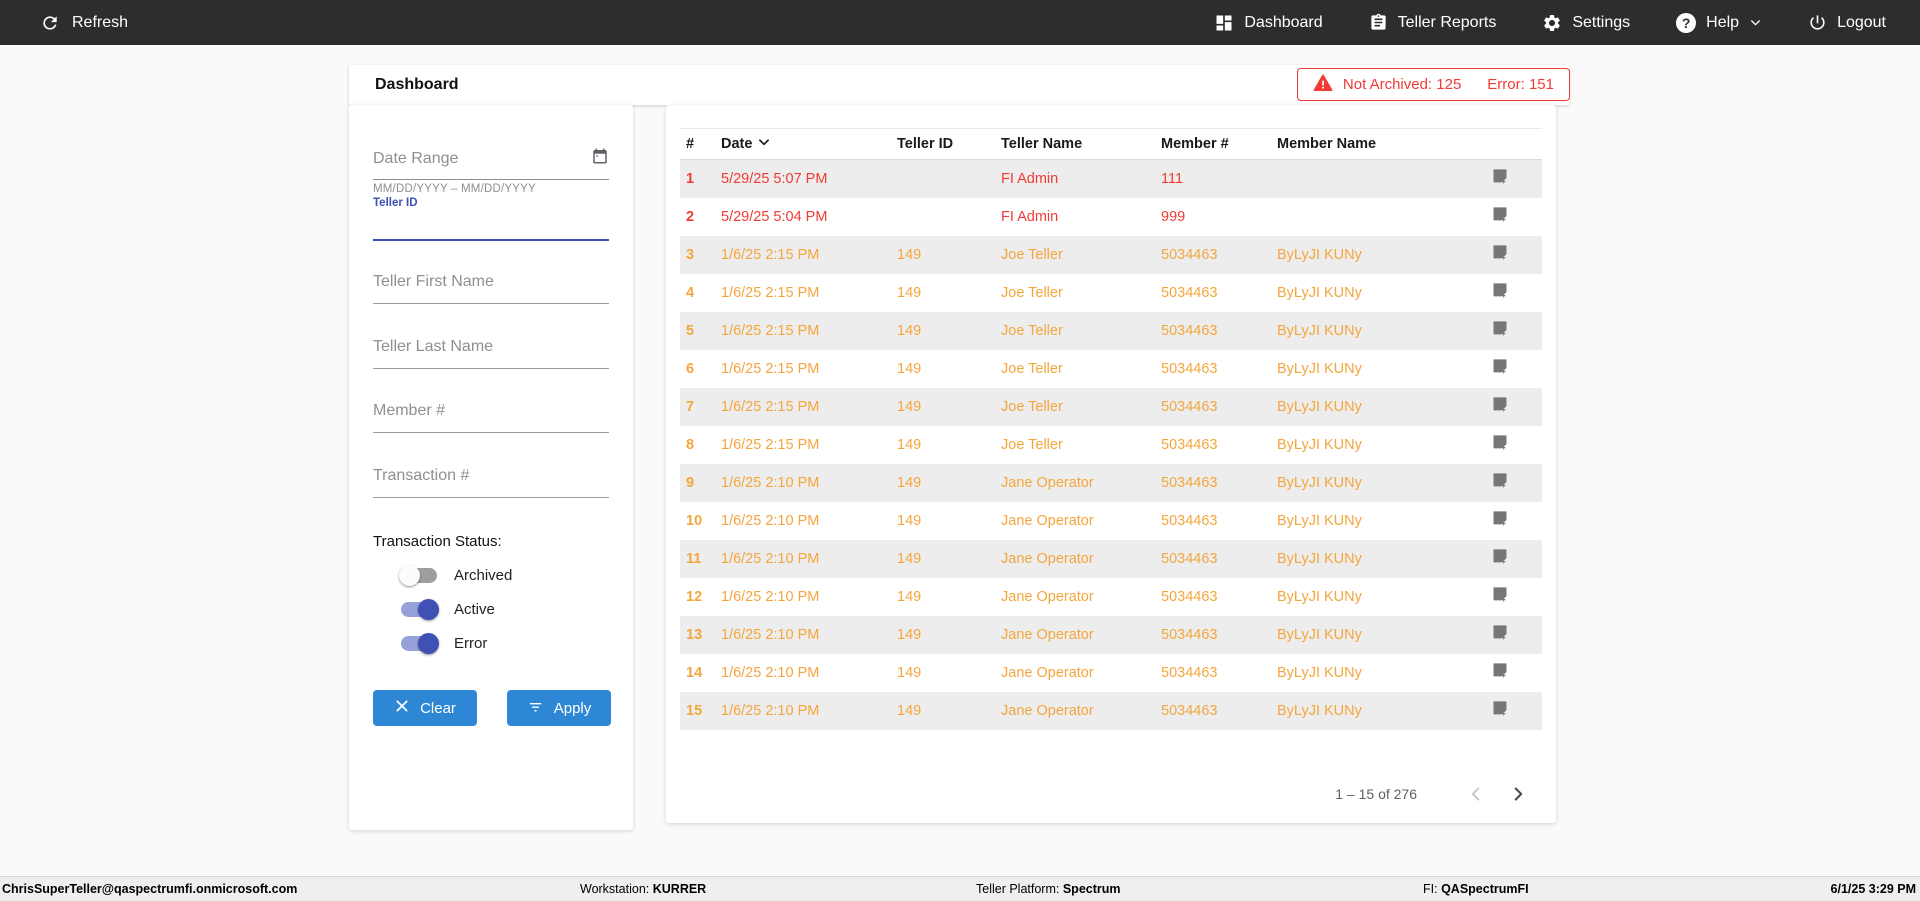 The image size is (1920, 901). I want to click on cell-row-number: 12, so click(694, 597).